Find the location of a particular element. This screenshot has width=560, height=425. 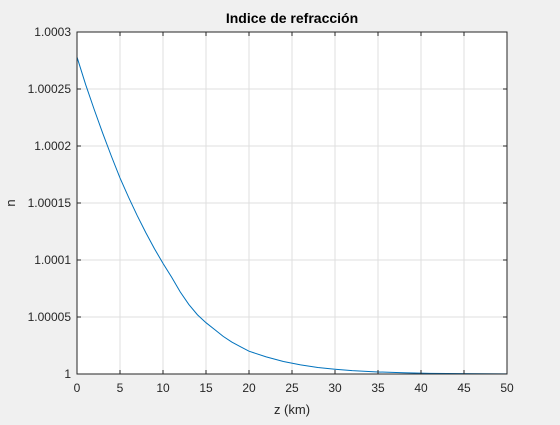

y-tick-label: 1.0001 is located at coordinates (52, 260).